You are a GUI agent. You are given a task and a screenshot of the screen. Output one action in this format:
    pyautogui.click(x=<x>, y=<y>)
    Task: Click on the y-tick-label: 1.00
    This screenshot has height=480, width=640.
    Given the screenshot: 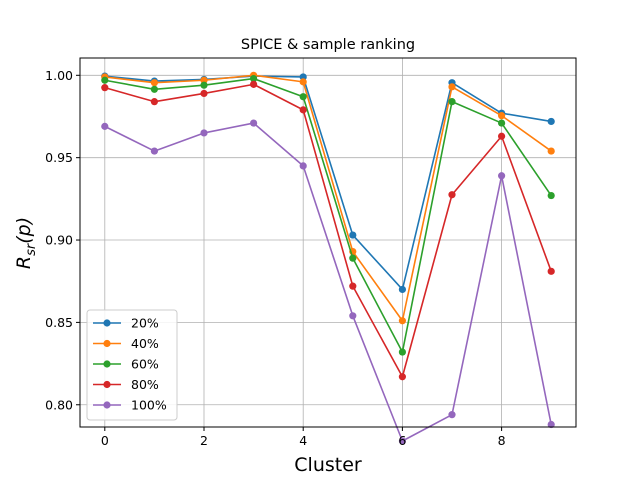 What is the action you would take?
    pyautogui.click(x=59, y=75)
    